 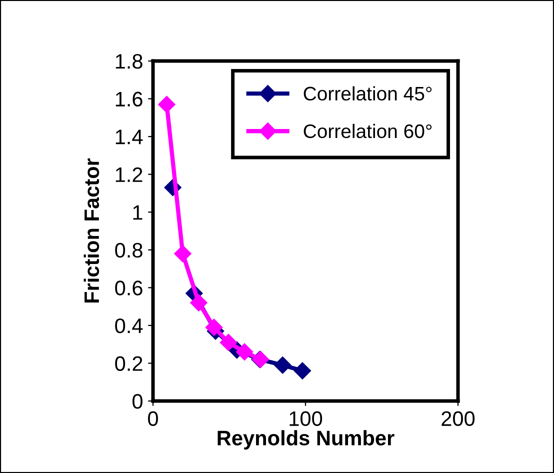 What do you see at coordinates (153, 418) in the screenshot?
I see `x-tick-label: 0` at bounding box center [153, 418].